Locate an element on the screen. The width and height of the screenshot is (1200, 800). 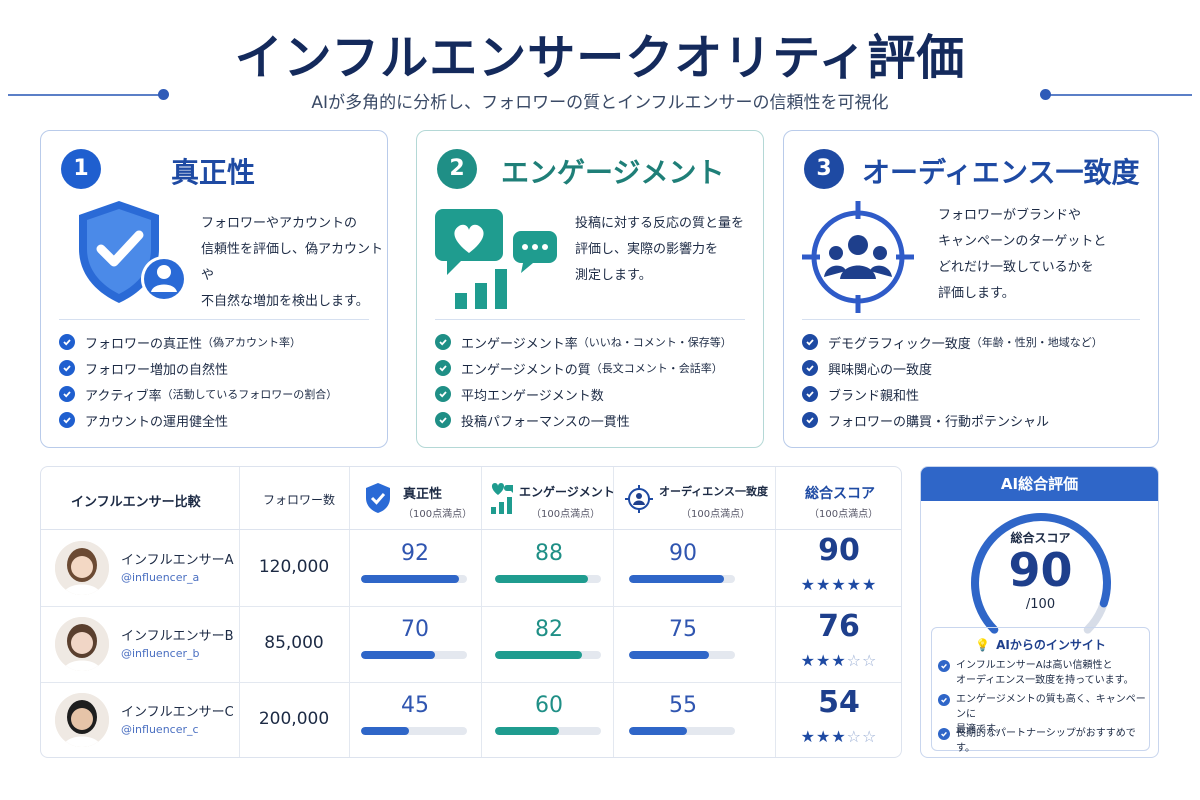
audience-bar-fill is located at coordinates (677, 579).